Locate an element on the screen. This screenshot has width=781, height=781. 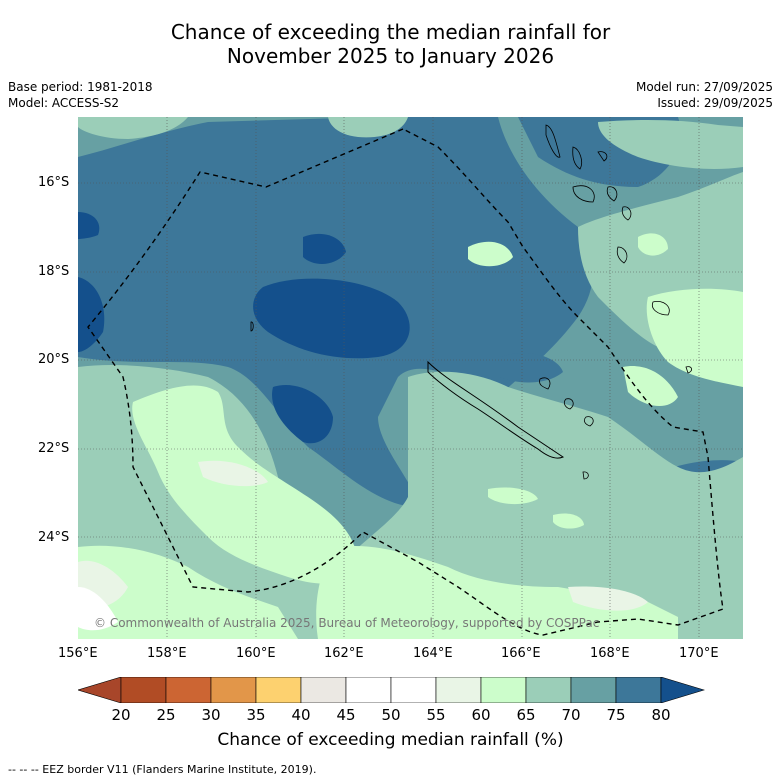
y-tick-16s: 16°S is located at coordinates (54, 182).